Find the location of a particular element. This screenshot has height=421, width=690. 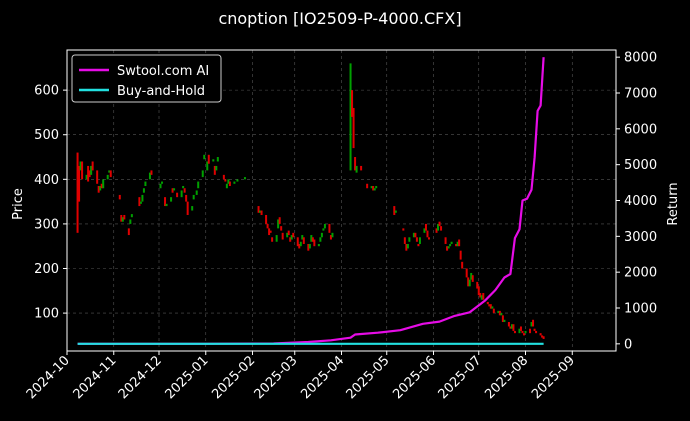

y-tick-label-right: 7000 is located at coordinates (640, 94).